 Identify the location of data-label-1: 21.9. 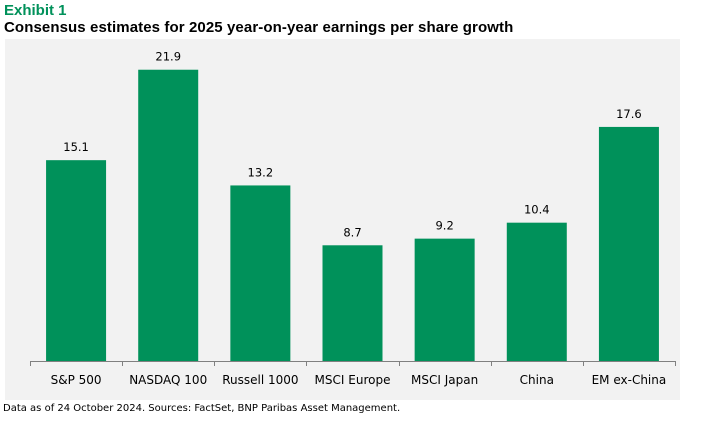
(168, 57).